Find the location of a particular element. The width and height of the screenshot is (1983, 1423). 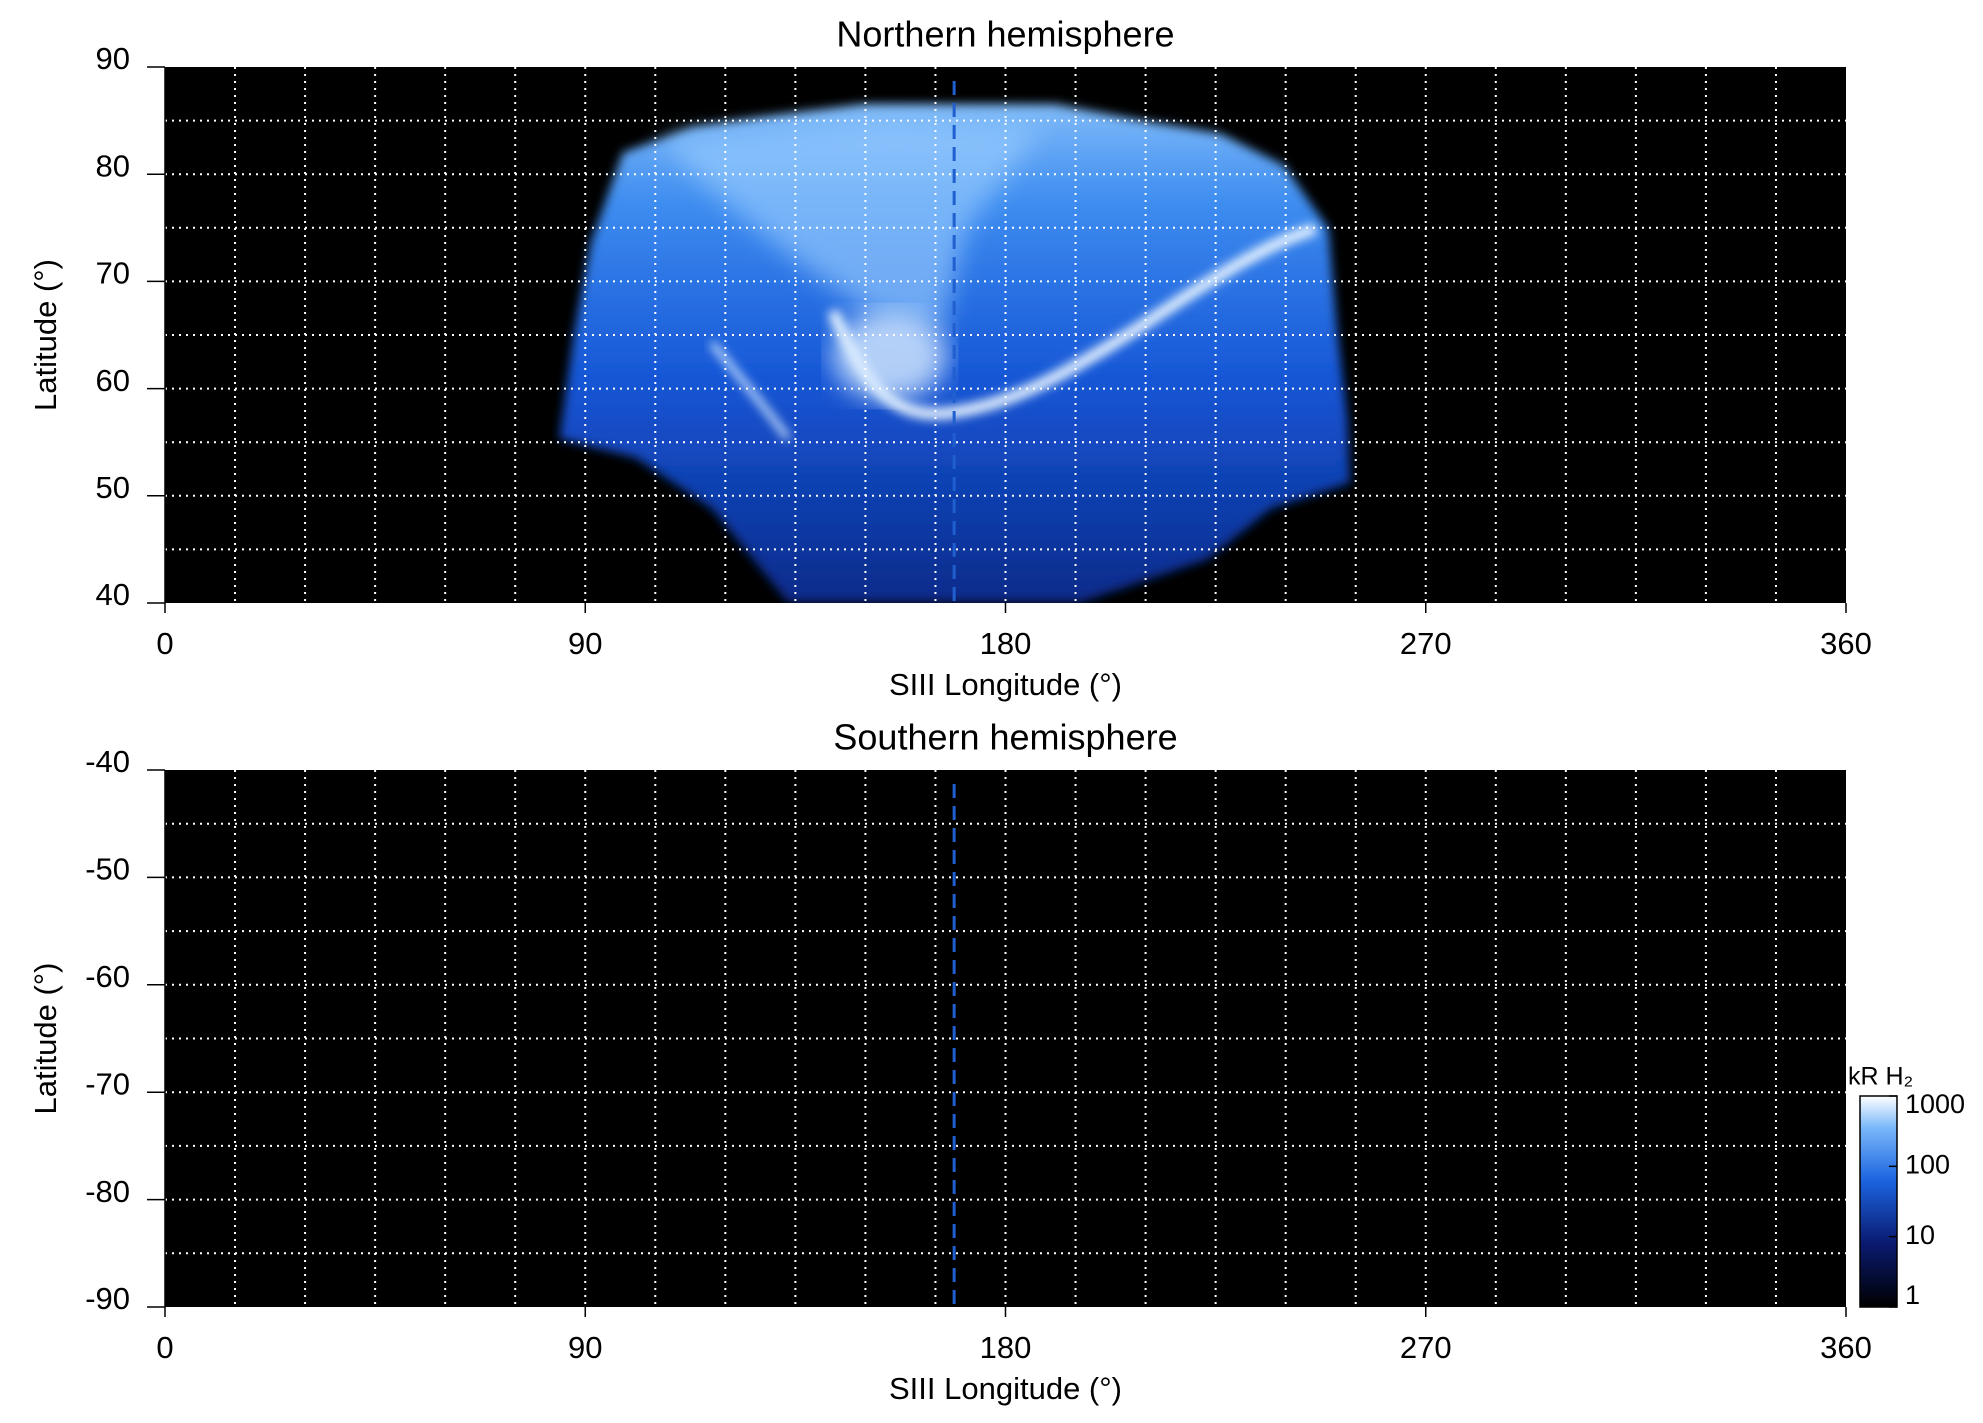

chart-title: Southern hemisphere is located at coordinates (1005, 737).